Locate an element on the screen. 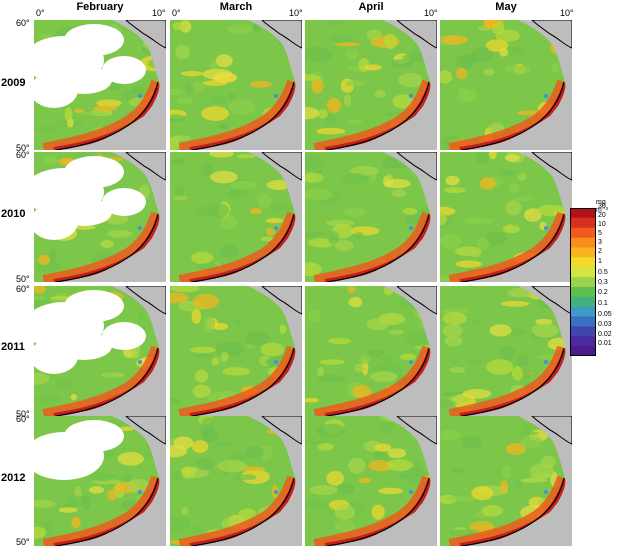  lat-label-60-row4: 60° is located at coordinates (23, 419).